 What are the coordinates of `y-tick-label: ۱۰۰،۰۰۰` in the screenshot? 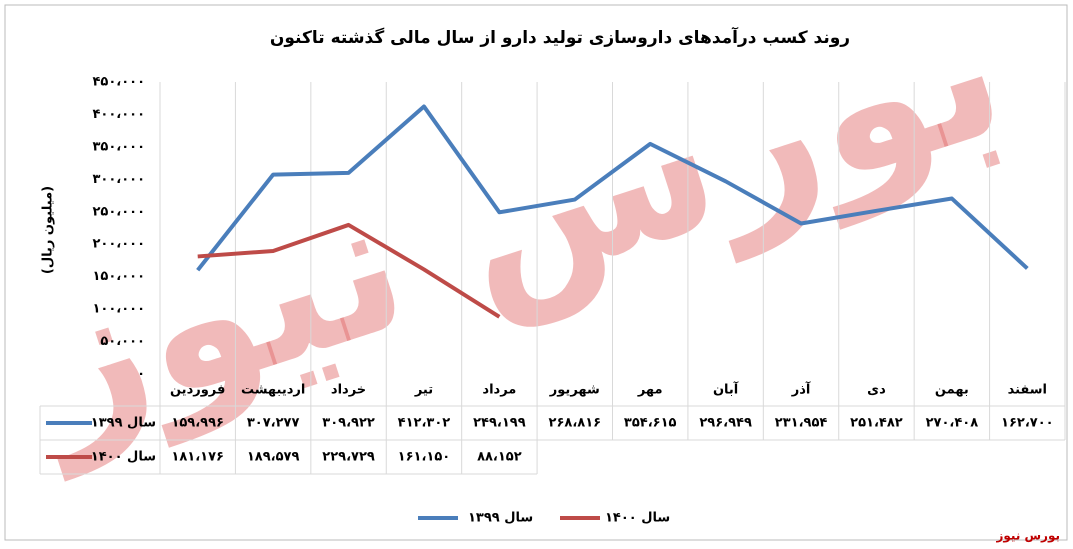 It's located at (118, 309).